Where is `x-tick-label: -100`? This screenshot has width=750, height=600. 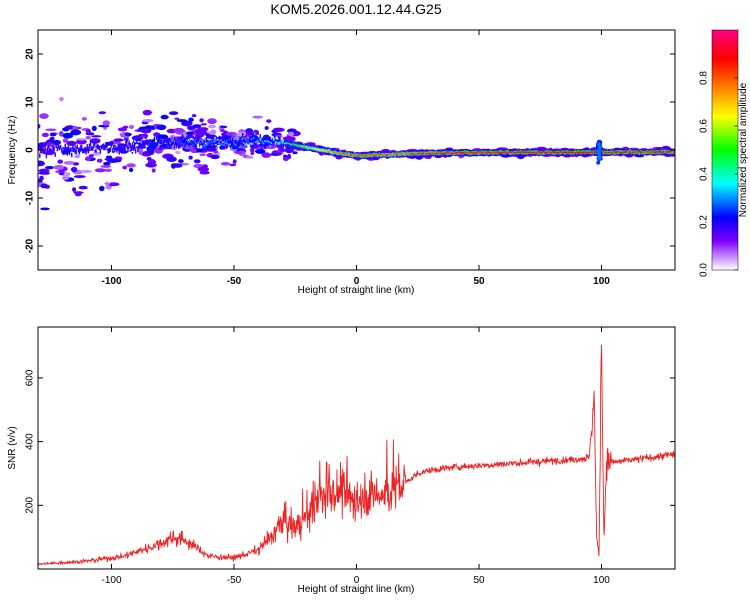
x-tick-label: -100 is located at coordinates (111, 580).